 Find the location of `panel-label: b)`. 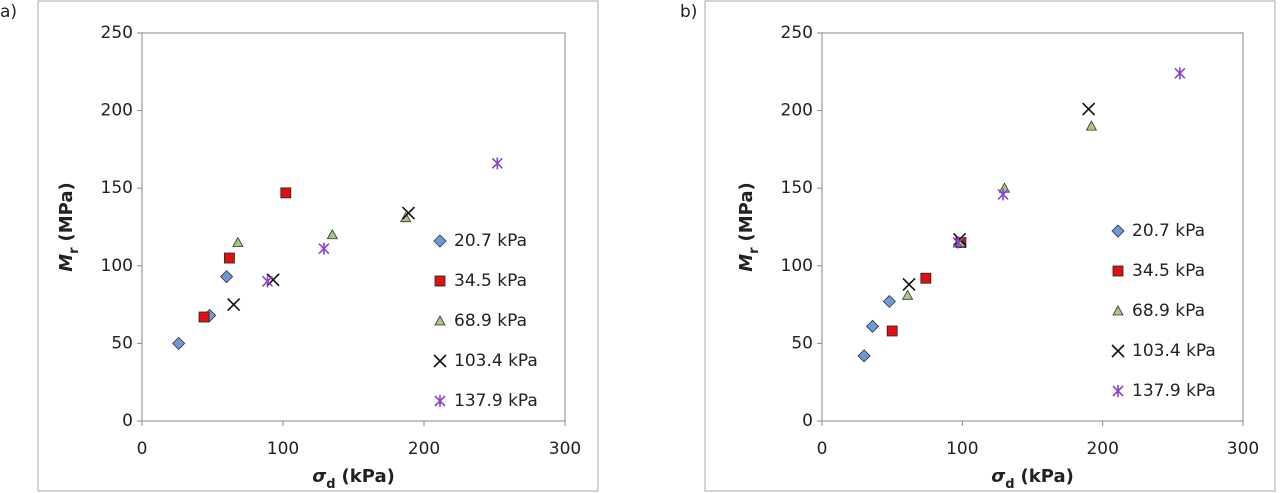

panel-label: b) is located at coordinates (688, 12).